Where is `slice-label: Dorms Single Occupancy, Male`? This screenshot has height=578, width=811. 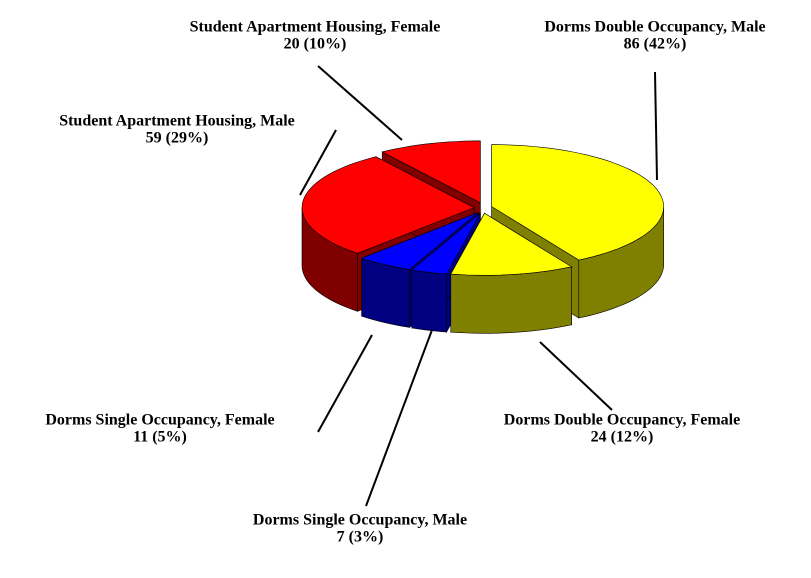 slice-label: Dorms Single Occupancy, Male is located at coordinates (360, 520).